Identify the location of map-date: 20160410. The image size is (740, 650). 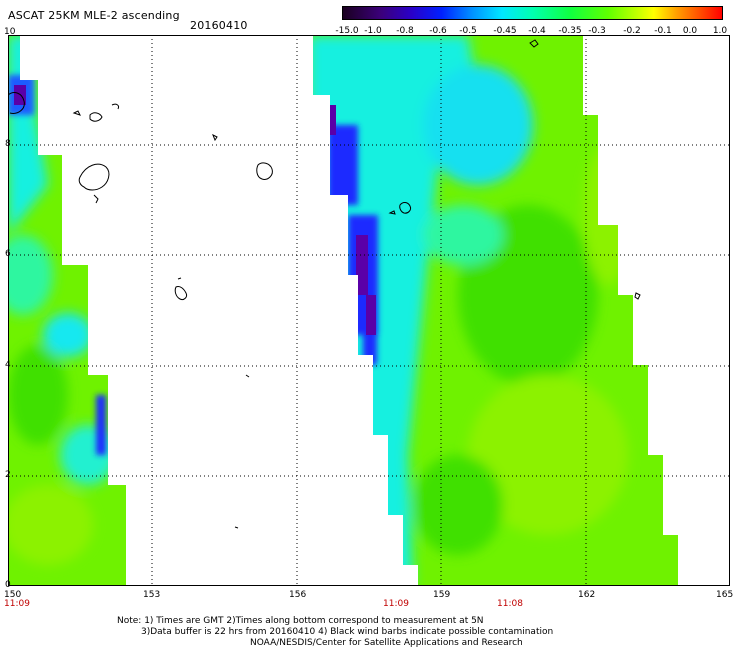
(219, 25).